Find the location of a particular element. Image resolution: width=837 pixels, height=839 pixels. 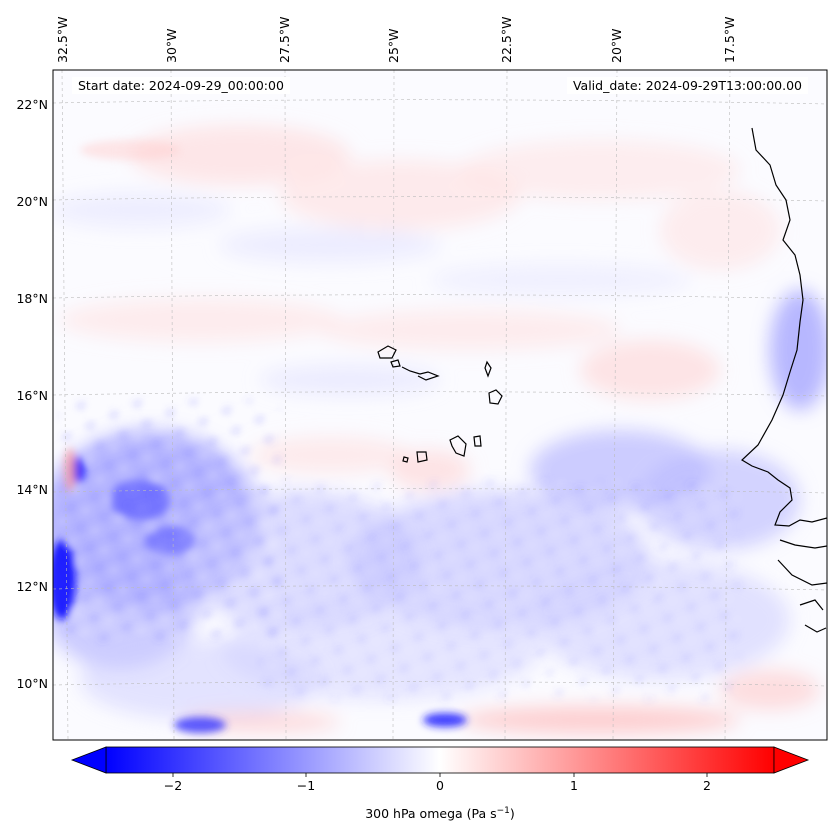

colorbar-tick-label: 0 is located at coordinates (440, 785).